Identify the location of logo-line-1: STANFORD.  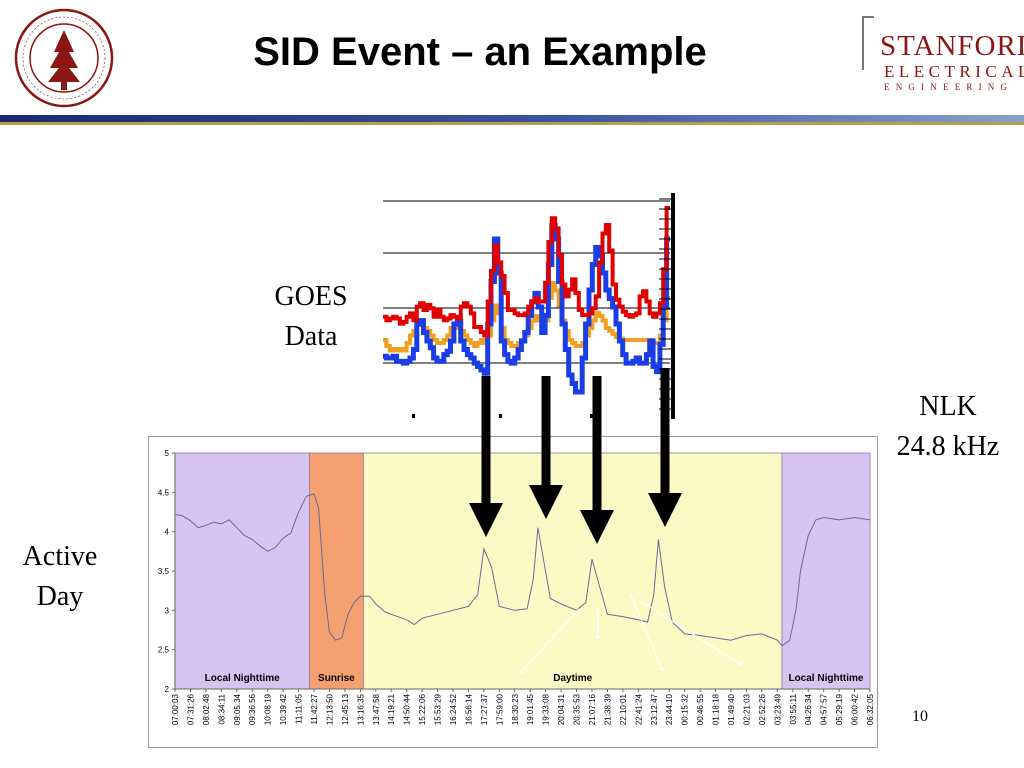
(952, 46).